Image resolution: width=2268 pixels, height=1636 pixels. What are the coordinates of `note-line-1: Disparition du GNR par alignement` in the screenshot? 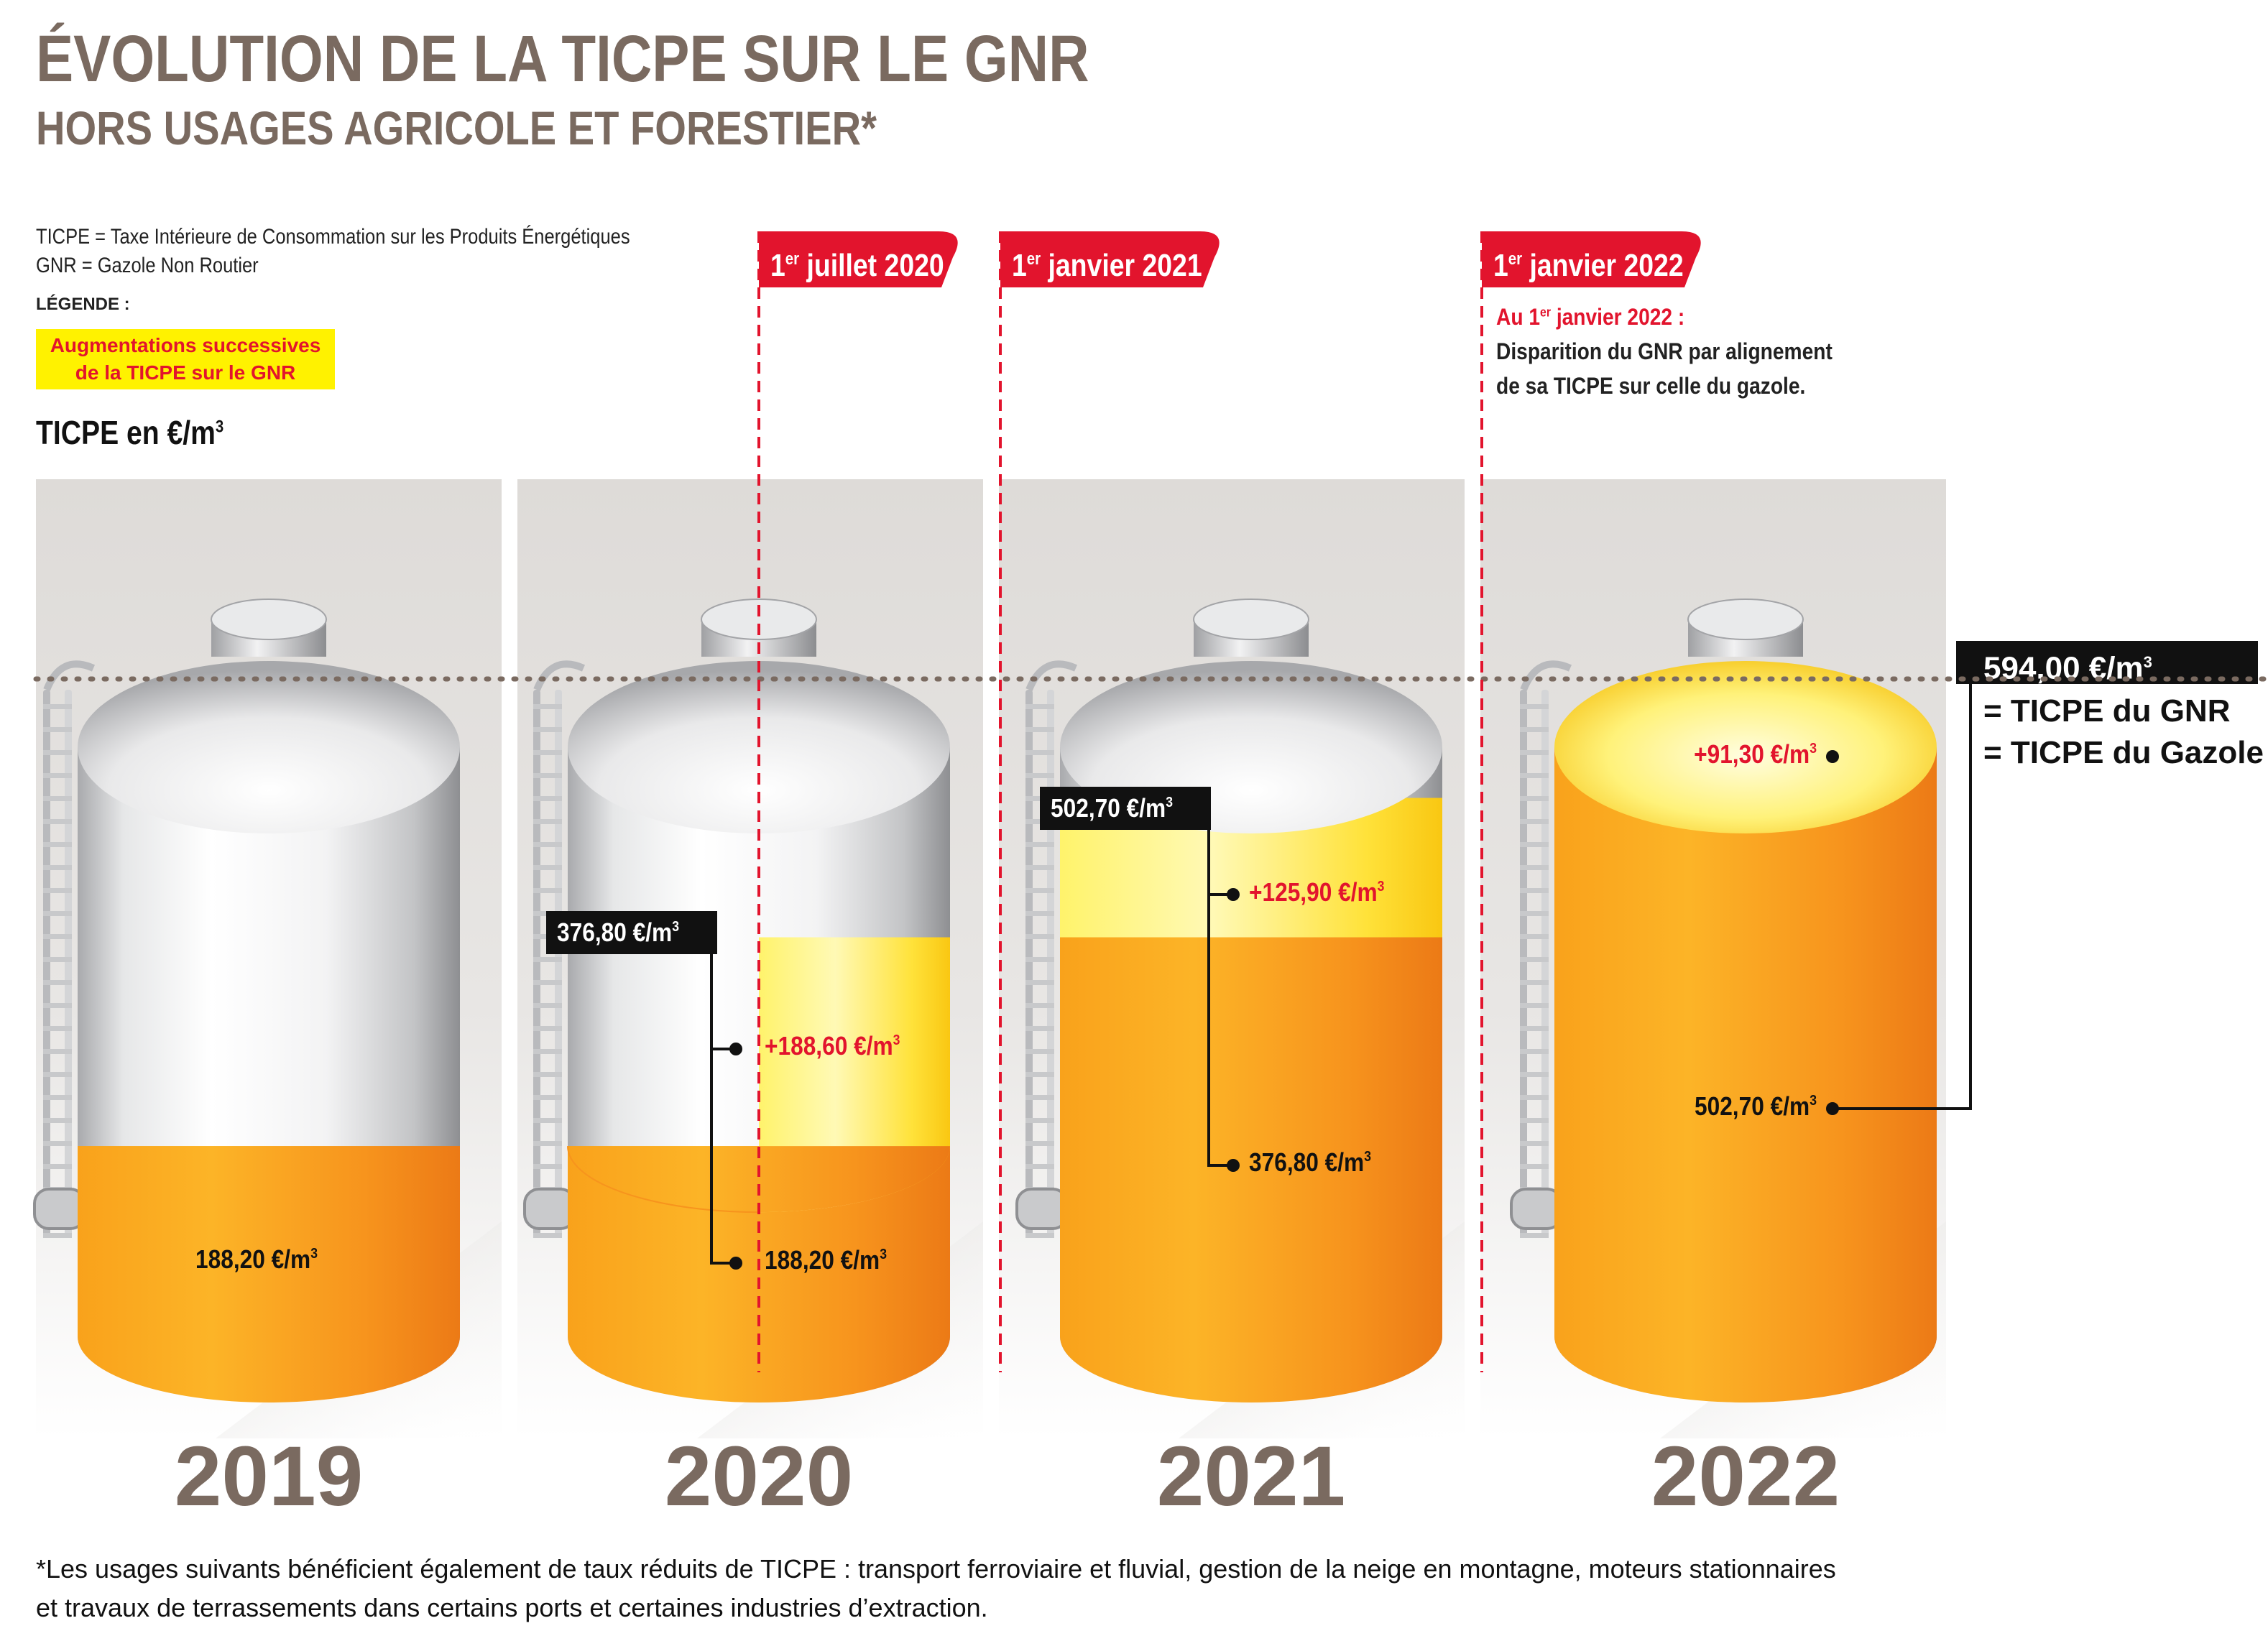 It's located at (1665, 351).